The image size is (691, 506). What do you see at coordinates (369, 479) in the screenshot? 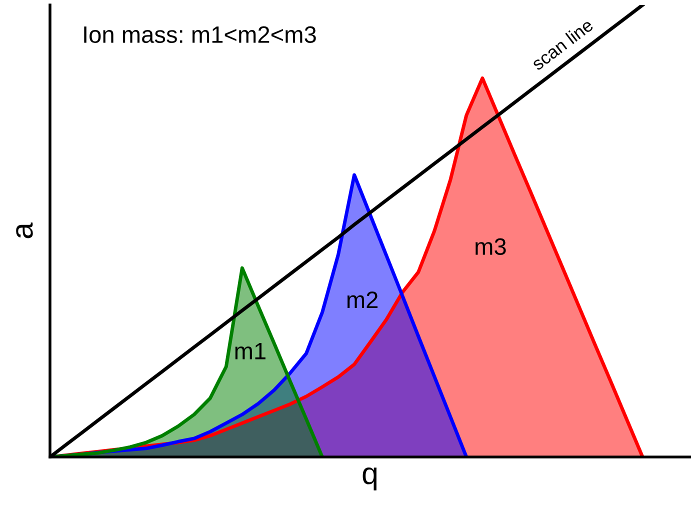
I see `x-axis-title: q` at bounding box center [369, 479].